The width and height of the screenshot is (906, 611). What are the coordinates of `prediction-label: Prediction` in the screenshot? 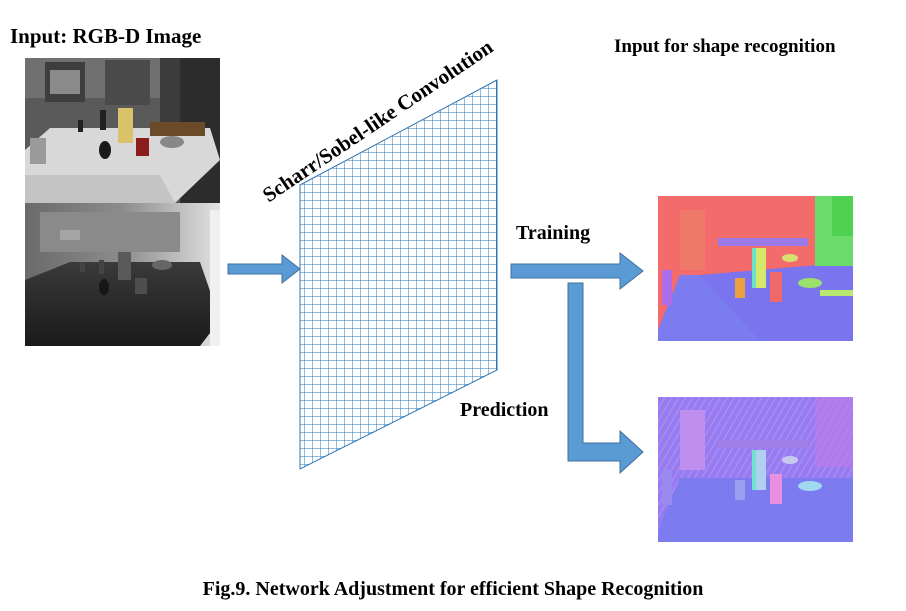 It's located at (504, 410).